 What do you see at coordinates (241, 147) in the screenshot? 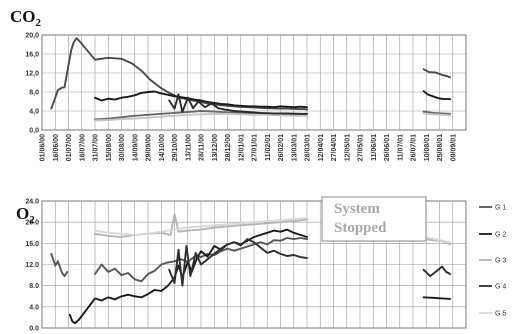
I see `x-tick-label: 12/01/01` at bounding box center [241, 147].